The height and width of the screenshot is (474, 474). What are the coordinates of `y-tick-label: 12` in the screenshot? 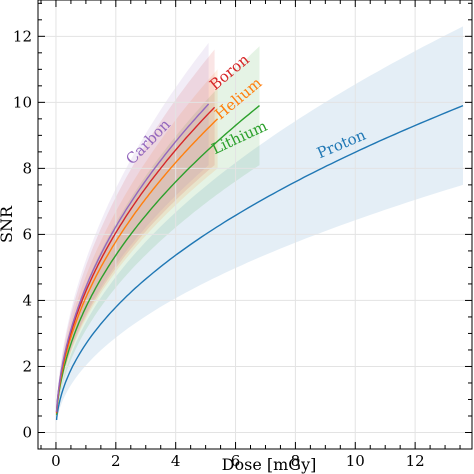 It's located at (22, 36).